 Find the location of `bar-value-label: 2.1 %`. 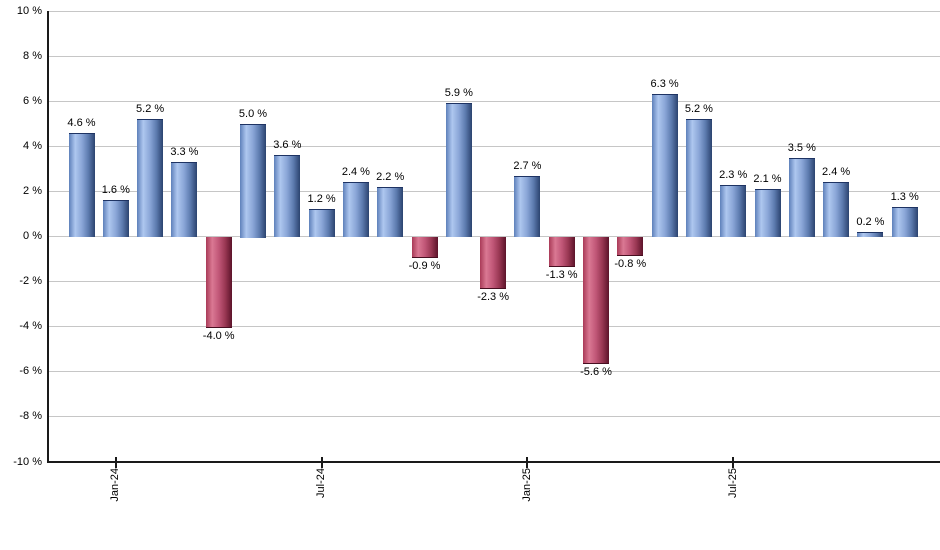

bar-value-label: 2.1 % is located at coordinates (767, 179).